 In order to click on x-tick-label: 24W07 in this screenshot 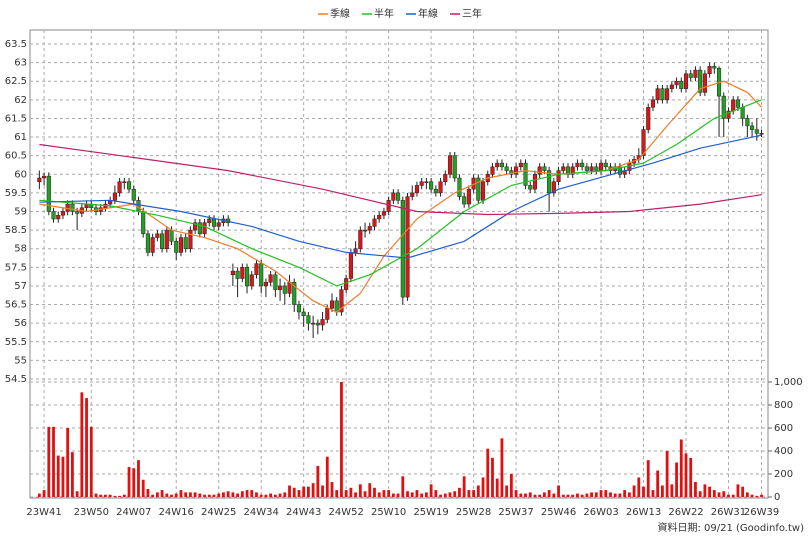, I will do `click(133, 512)`.